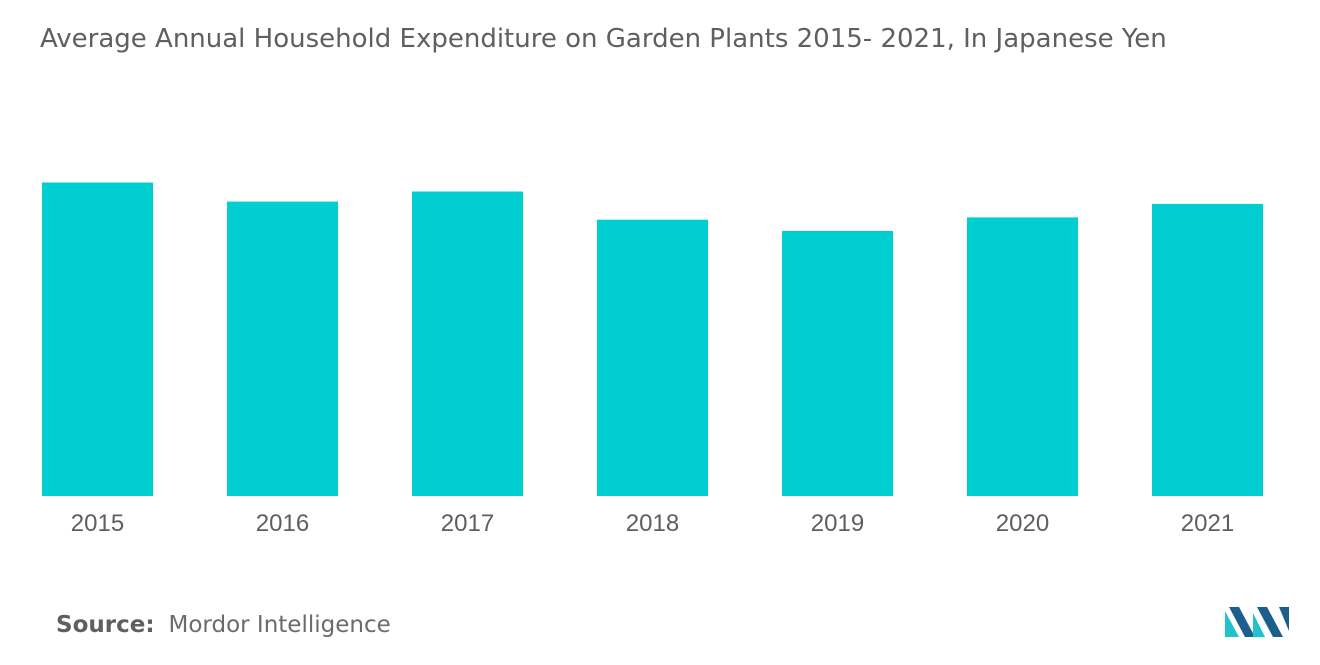  What do you see at coordinates (467, 523) in the screenshot?
I see `x-tick-label: 2017` at bounding box center [467, 523].